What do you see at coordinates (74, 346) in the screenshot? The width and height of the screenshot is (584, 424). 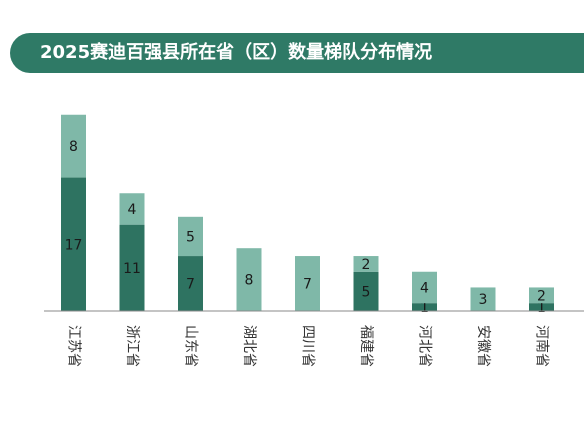 I see `category-label: 江苏省` at bounding box center [74, 346].